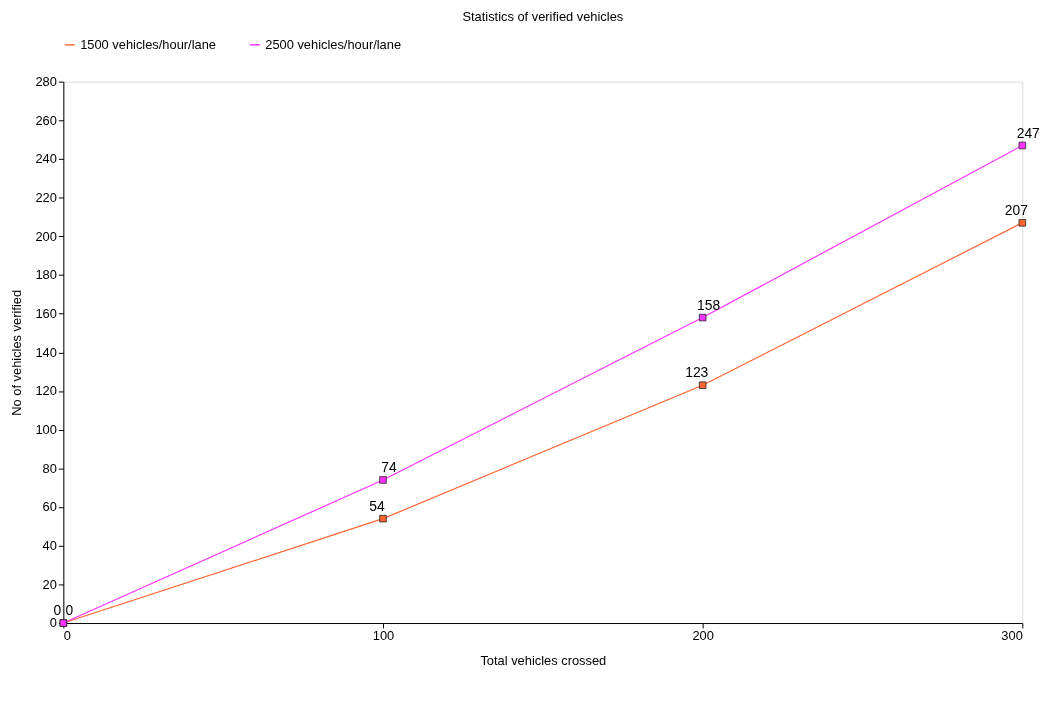  Describe the element at coordinates (46, 82) in the screenshot. I see `y-tick-label: 280` at that location.